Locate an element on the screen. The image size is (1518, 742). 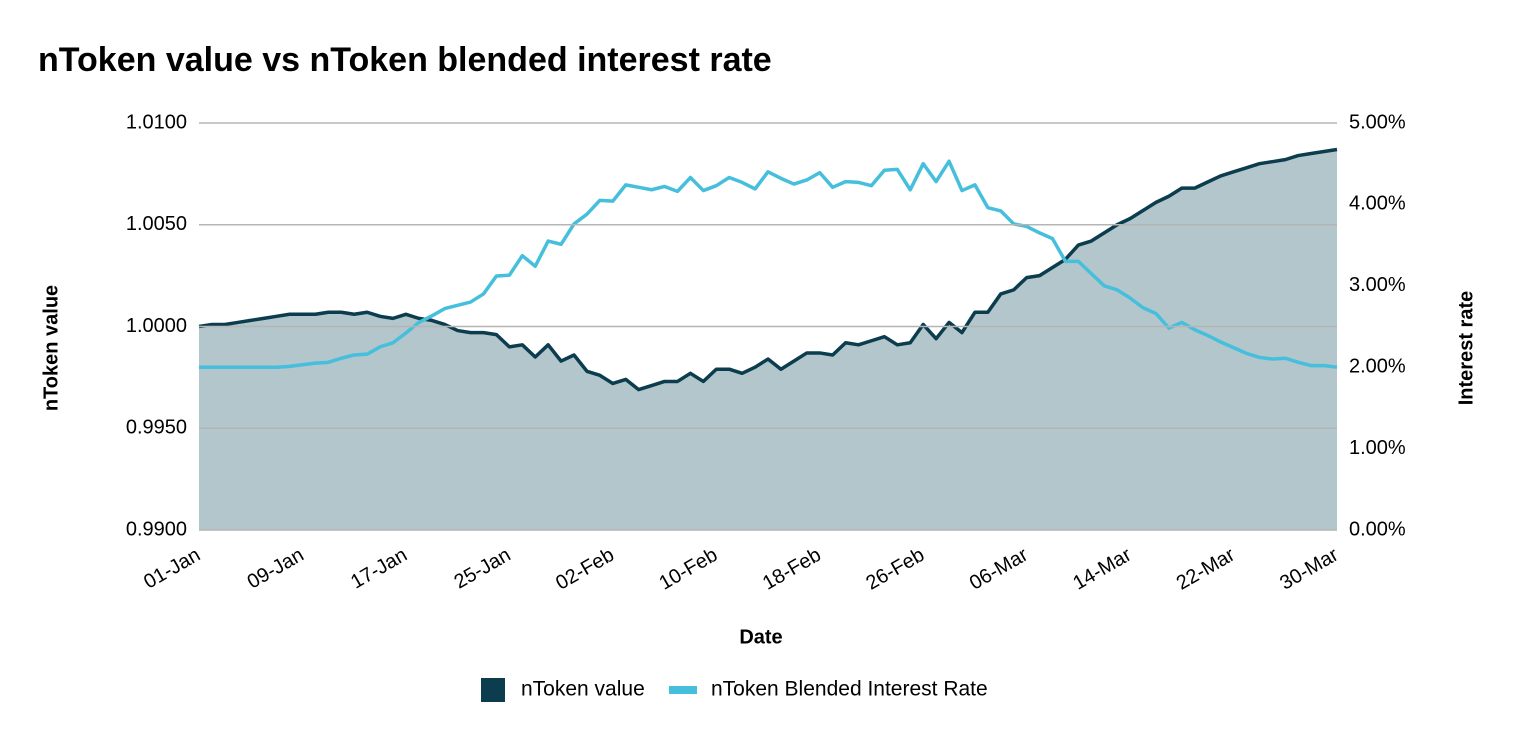
legend-label: nToken value is located at coordinates (583, 689).